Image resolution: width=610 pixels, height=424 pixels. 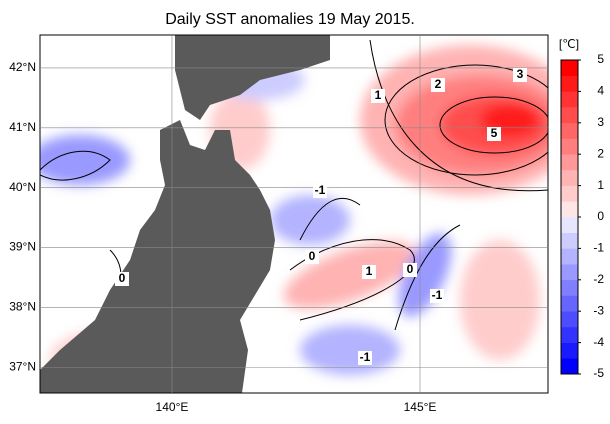 What do you see at coordinates (600, 122) in the screenshot?
I see `colorbar-tick-label: 3` at bounding box center [600, 122].